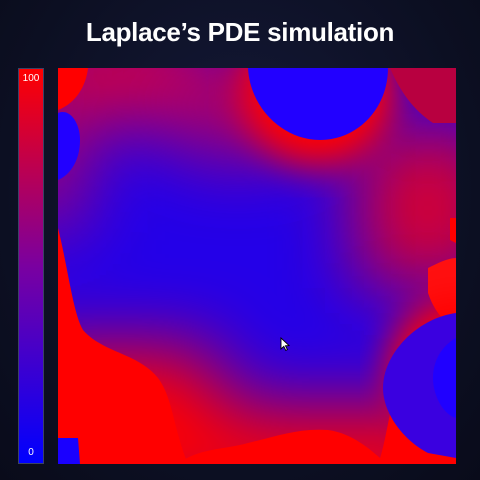 The height and width of the screenshot is (480, 480). What do you see at coordinates (240, 32) in the screenshot?
I see `page-title: Laplace’s PDE simulation` at bounding box center [240, 32].